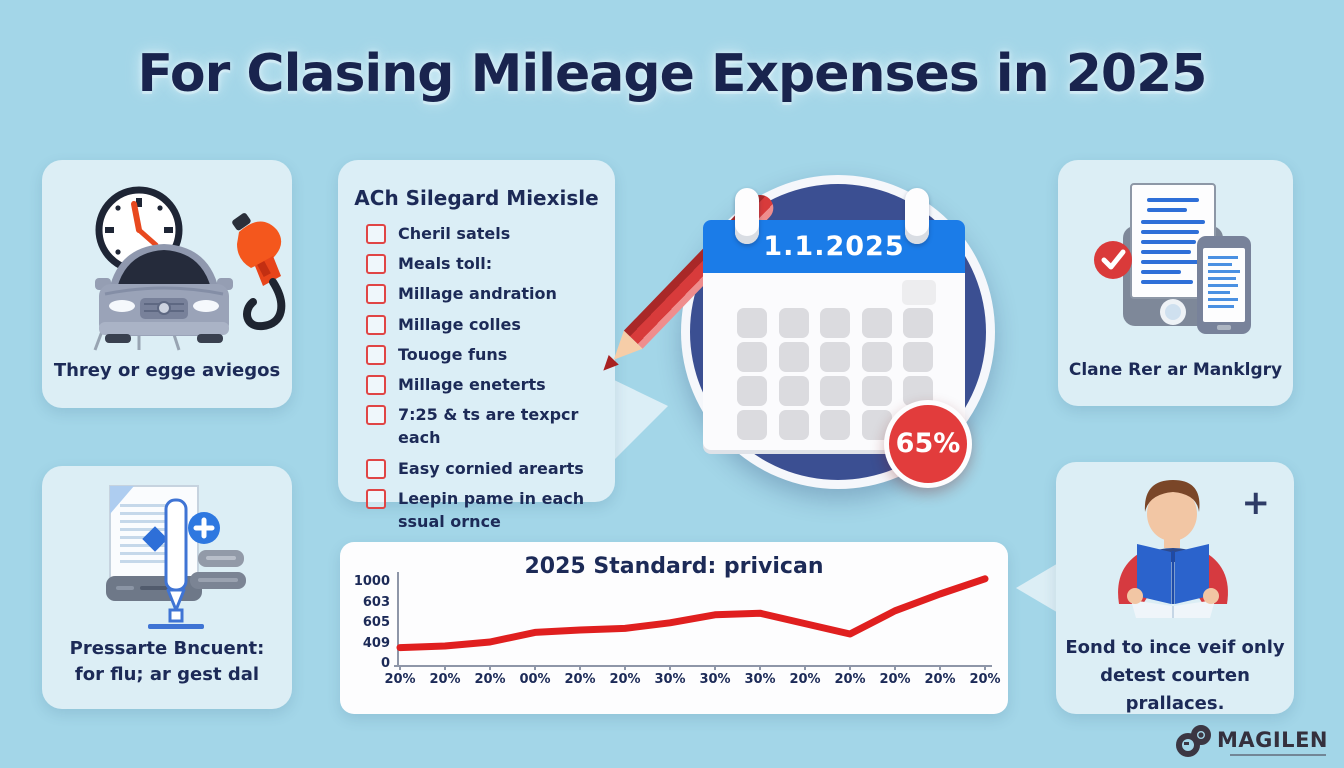  I want to click on brand-logo: MAGILEN, so click(1251, 740).